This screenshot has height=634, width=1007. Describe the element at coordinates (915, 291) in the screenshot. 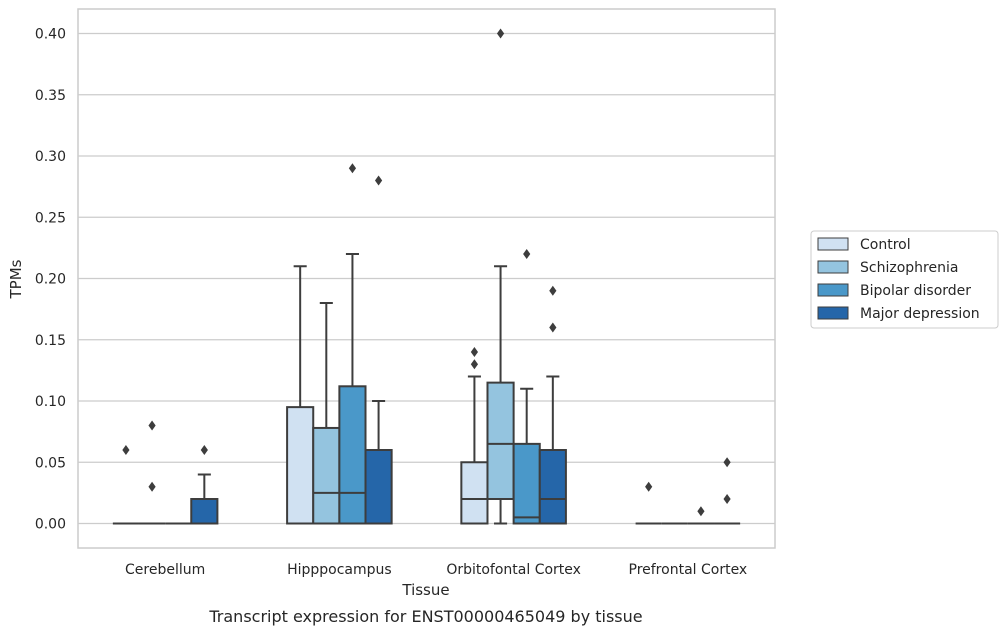

I see `legend-label: Bipolar disorder` at that location.